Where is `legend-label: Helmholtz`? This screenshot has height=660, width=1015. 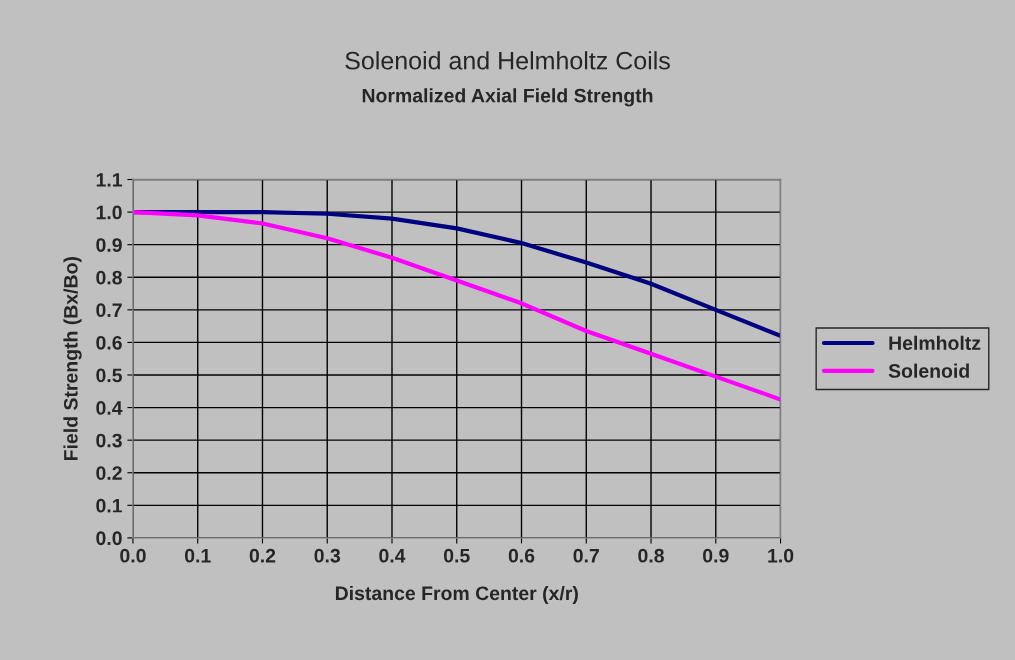 legend-label: Helmholtz is located at coordinates (935, 343).